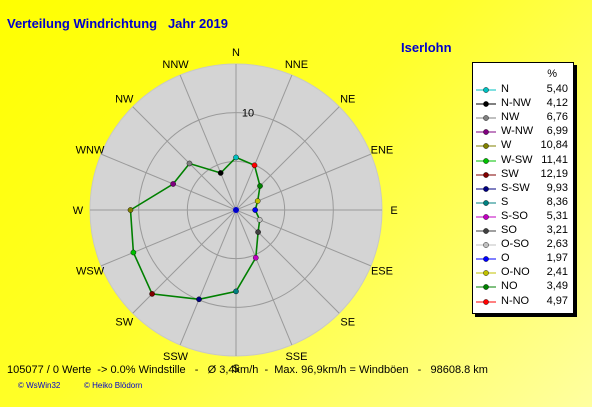 This screenshot has height=407, width=592. I want to click on legend-item-label: O-SO, so click(515, 244).